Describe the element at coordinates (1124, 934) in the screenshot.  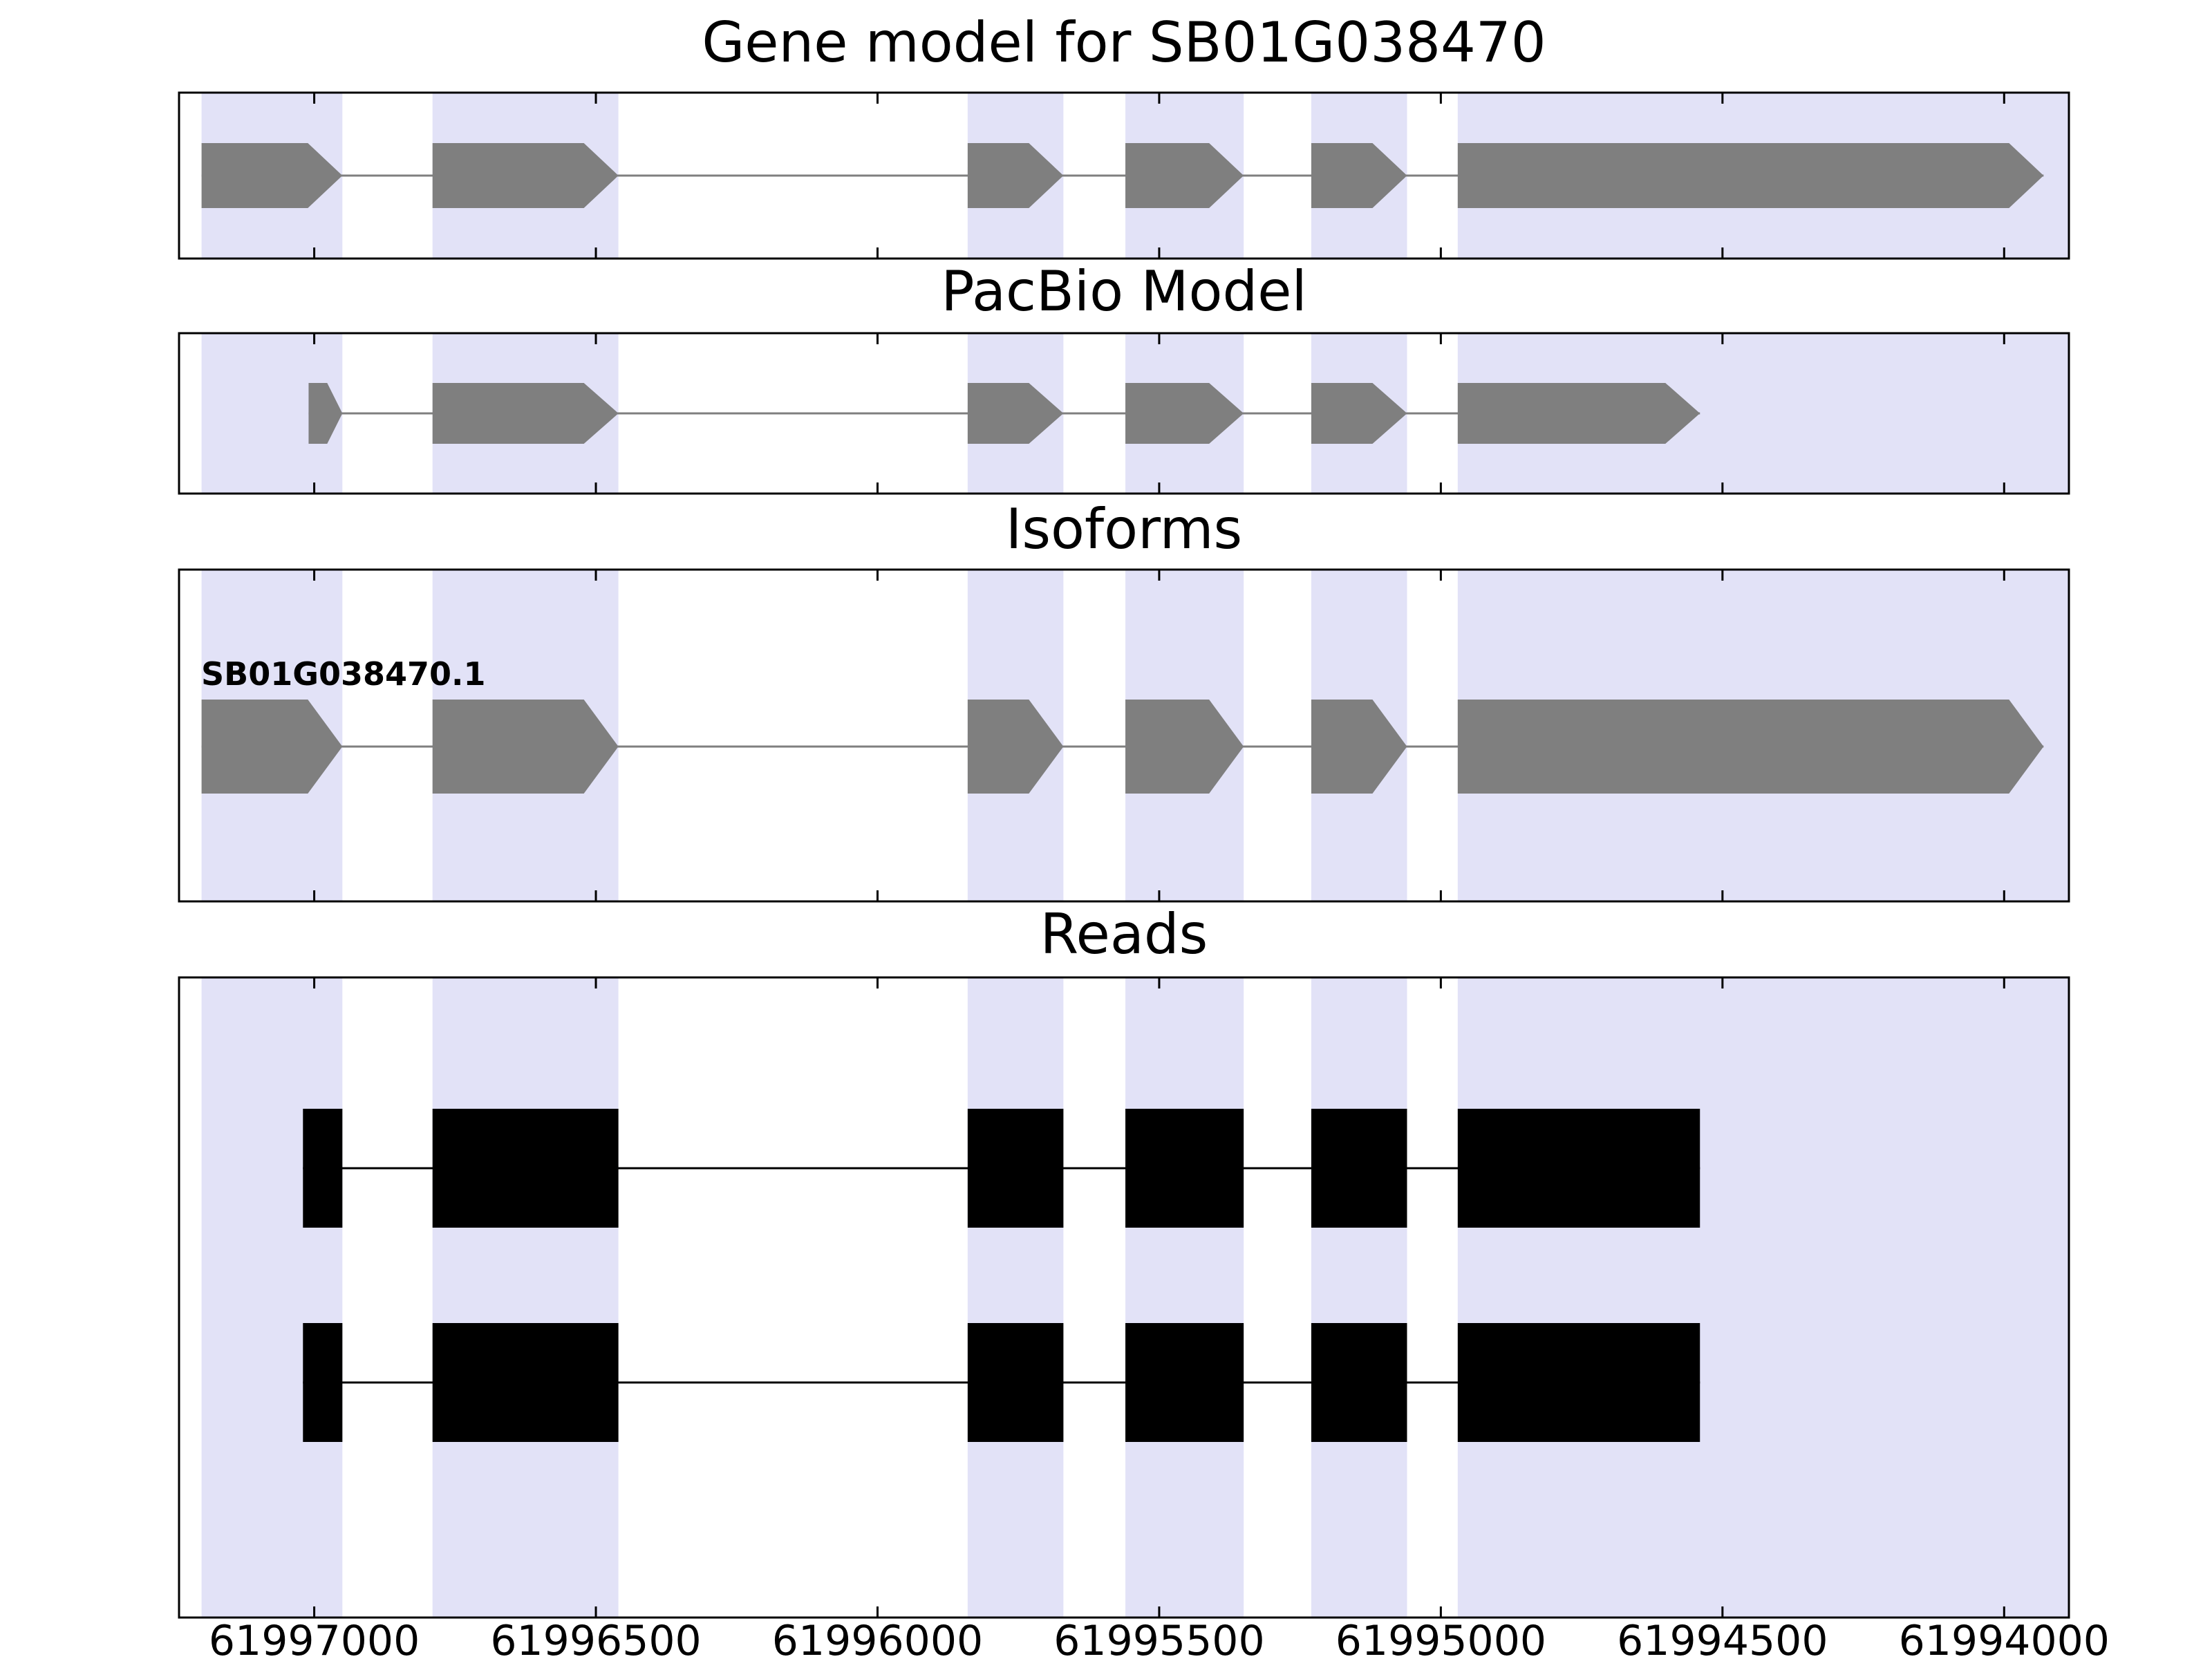
I see `panel-title-reads: Reads` at that location.